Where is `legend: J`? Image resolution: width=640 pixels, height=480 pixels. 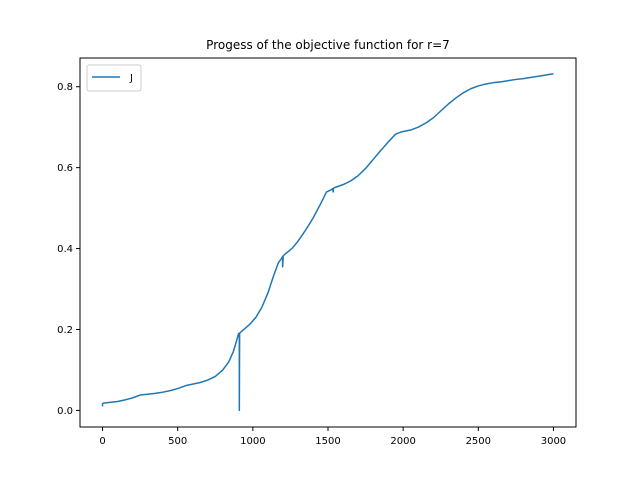
legend: J is located at coordinates (114, 78).